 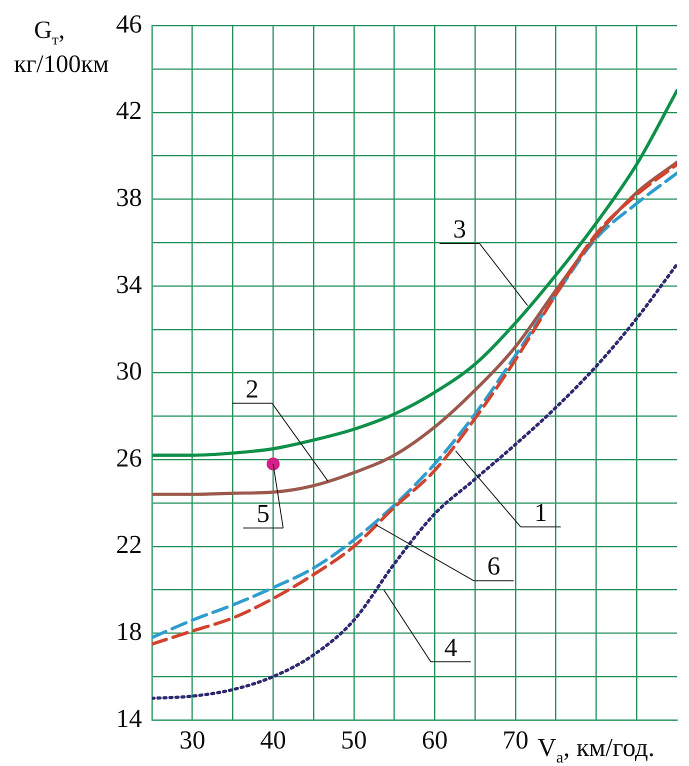 What do you see at coordinates (129, 371) in the screenshot?
I see `y-tick-label: 30` at bounding box center [129, 371].